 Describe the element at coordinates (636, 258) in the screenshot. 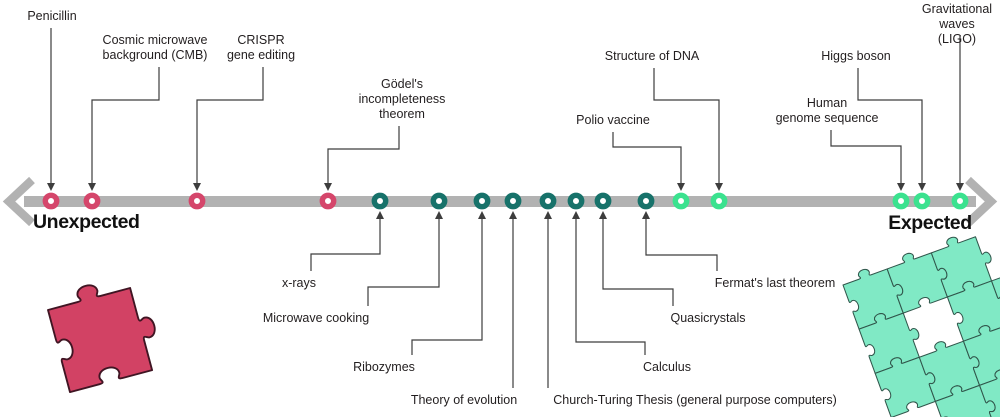

I see `leader-quasicrystals` at that location.